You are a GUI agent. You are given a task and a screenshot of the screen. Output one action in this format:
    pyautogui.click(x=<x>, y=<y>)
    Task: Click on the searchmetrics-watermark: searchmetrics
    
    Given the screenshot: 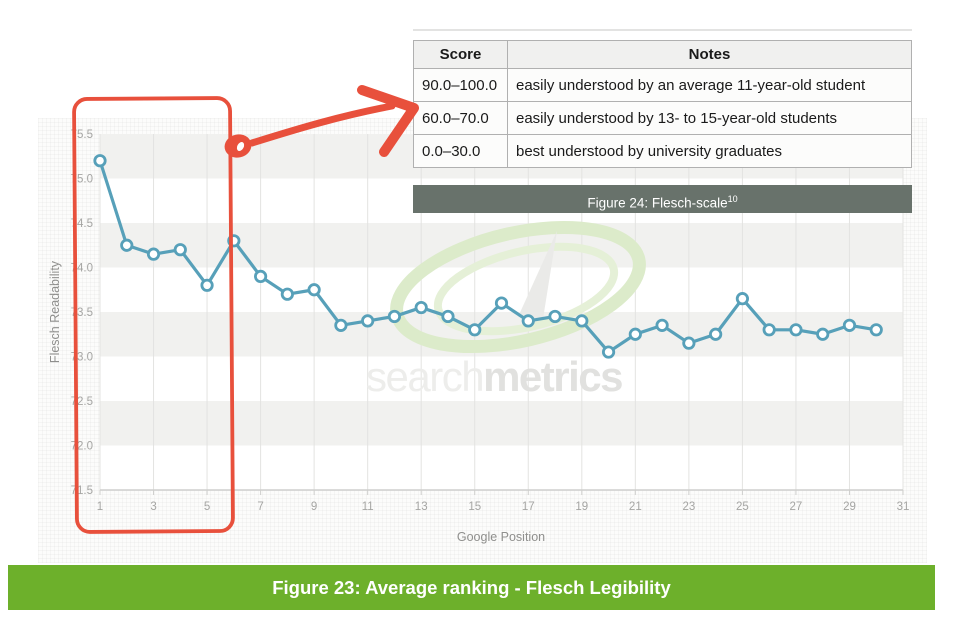 What is the action you would take?
    pyautogui.click(x=494, y=376)
    